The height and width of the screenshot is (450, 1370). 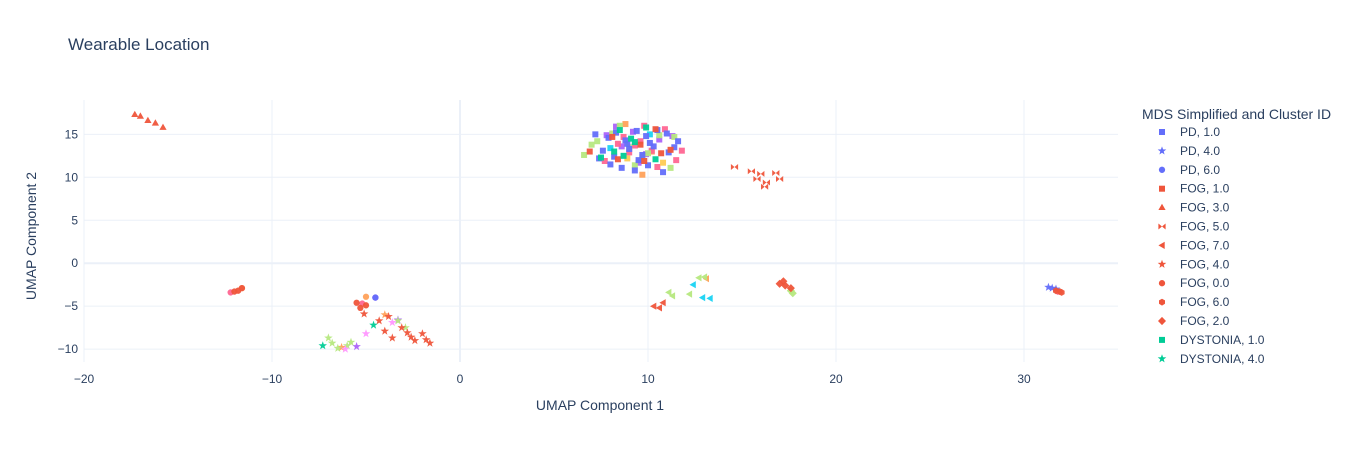 What do you see at coordinates (1200, 170) in the screenshot?
I see `legend-entry-label: PD, 6.0` at bounding box center [1200, 170].